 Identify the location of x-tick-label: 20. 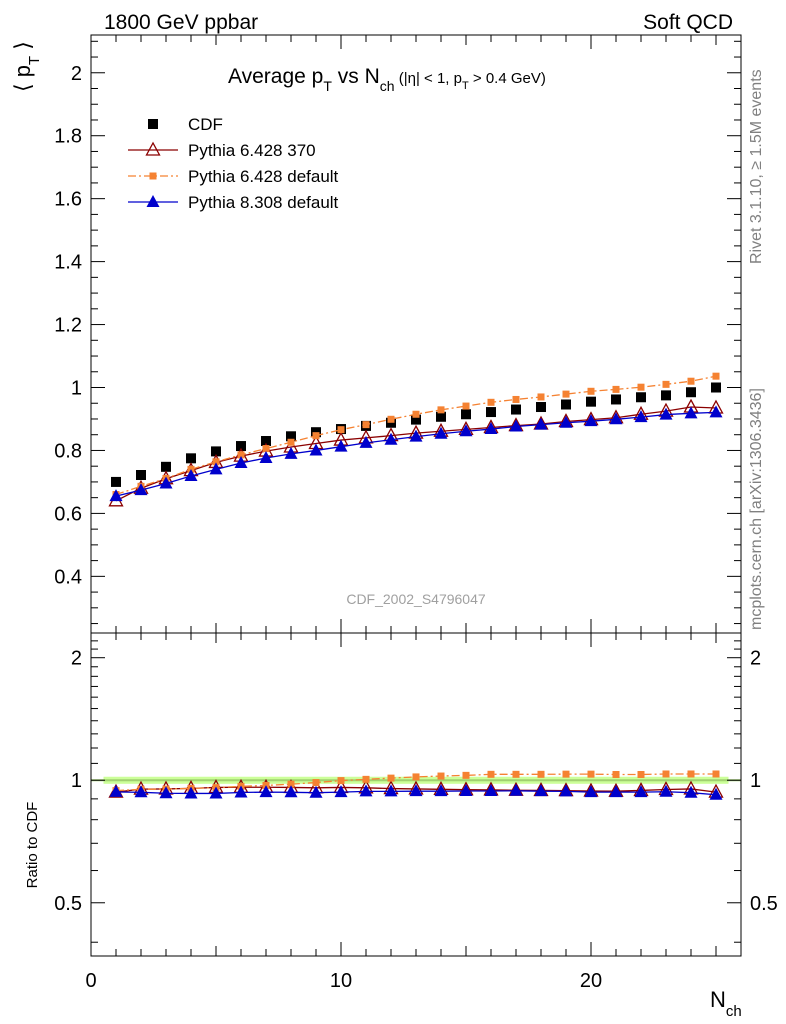
(591, 981).